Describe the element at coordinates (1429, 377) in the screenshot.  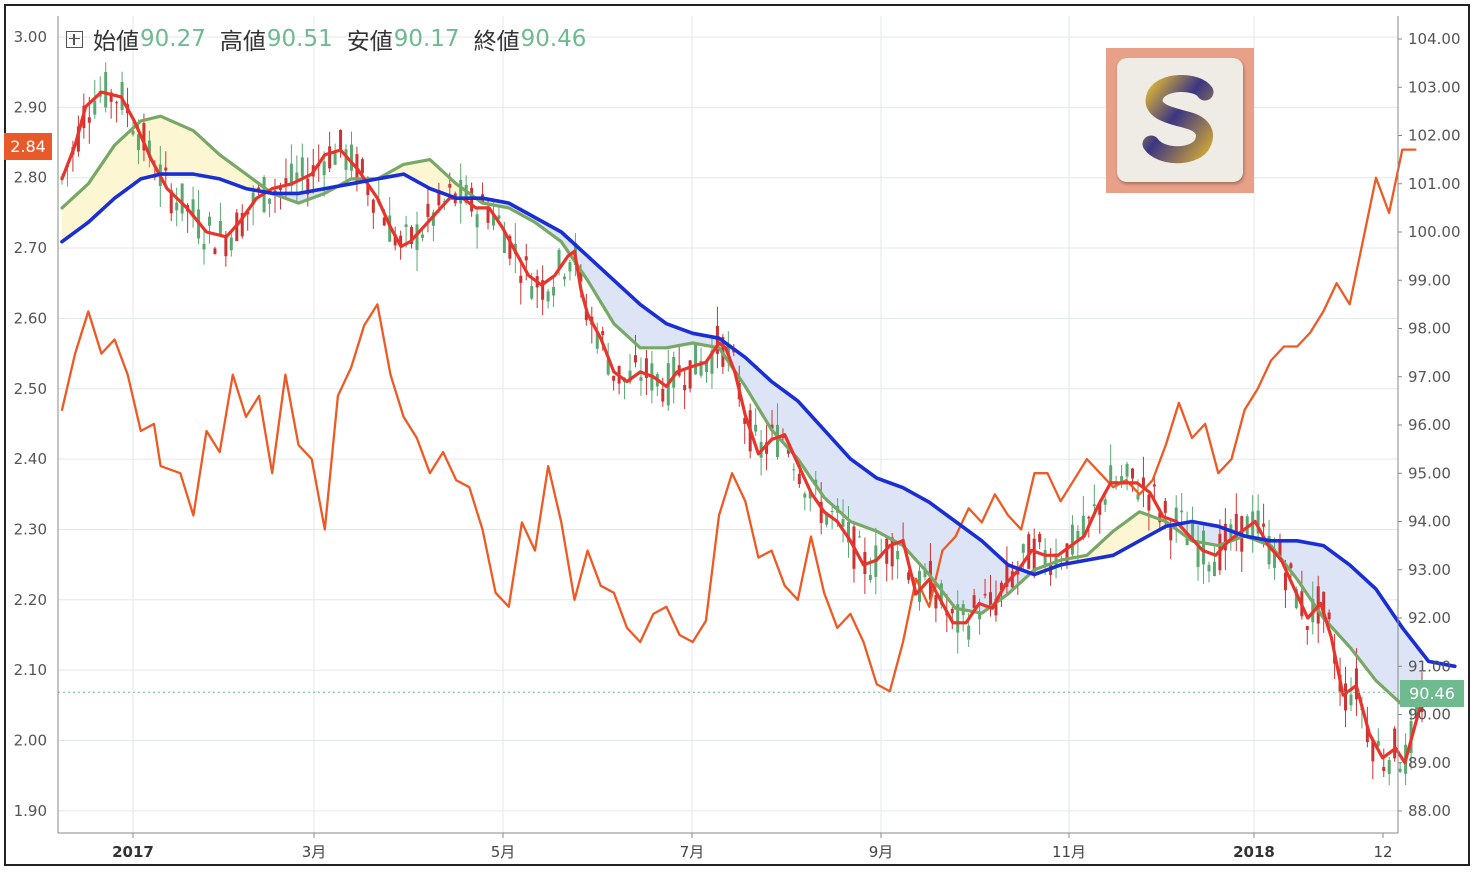
I see `right-tick-label: 97.00` at that location.